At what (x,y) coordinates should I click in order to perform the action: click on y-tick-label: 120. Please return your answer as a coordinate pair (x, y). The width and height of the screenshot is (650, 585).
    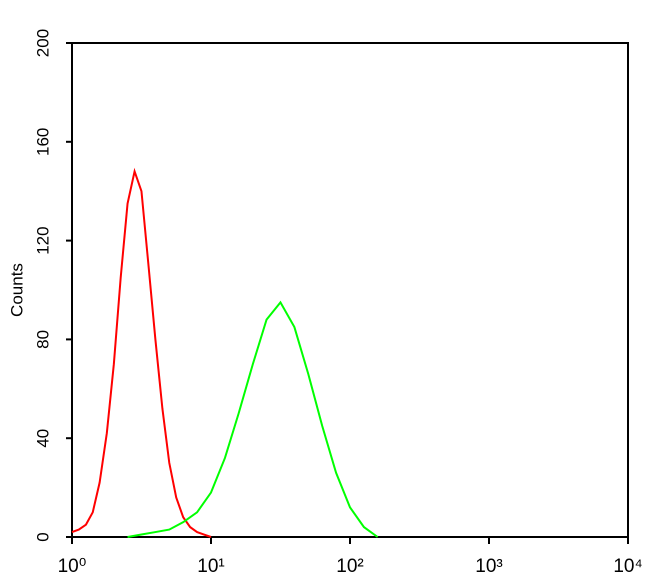
    Looking at the image, I should click on (42, 240).